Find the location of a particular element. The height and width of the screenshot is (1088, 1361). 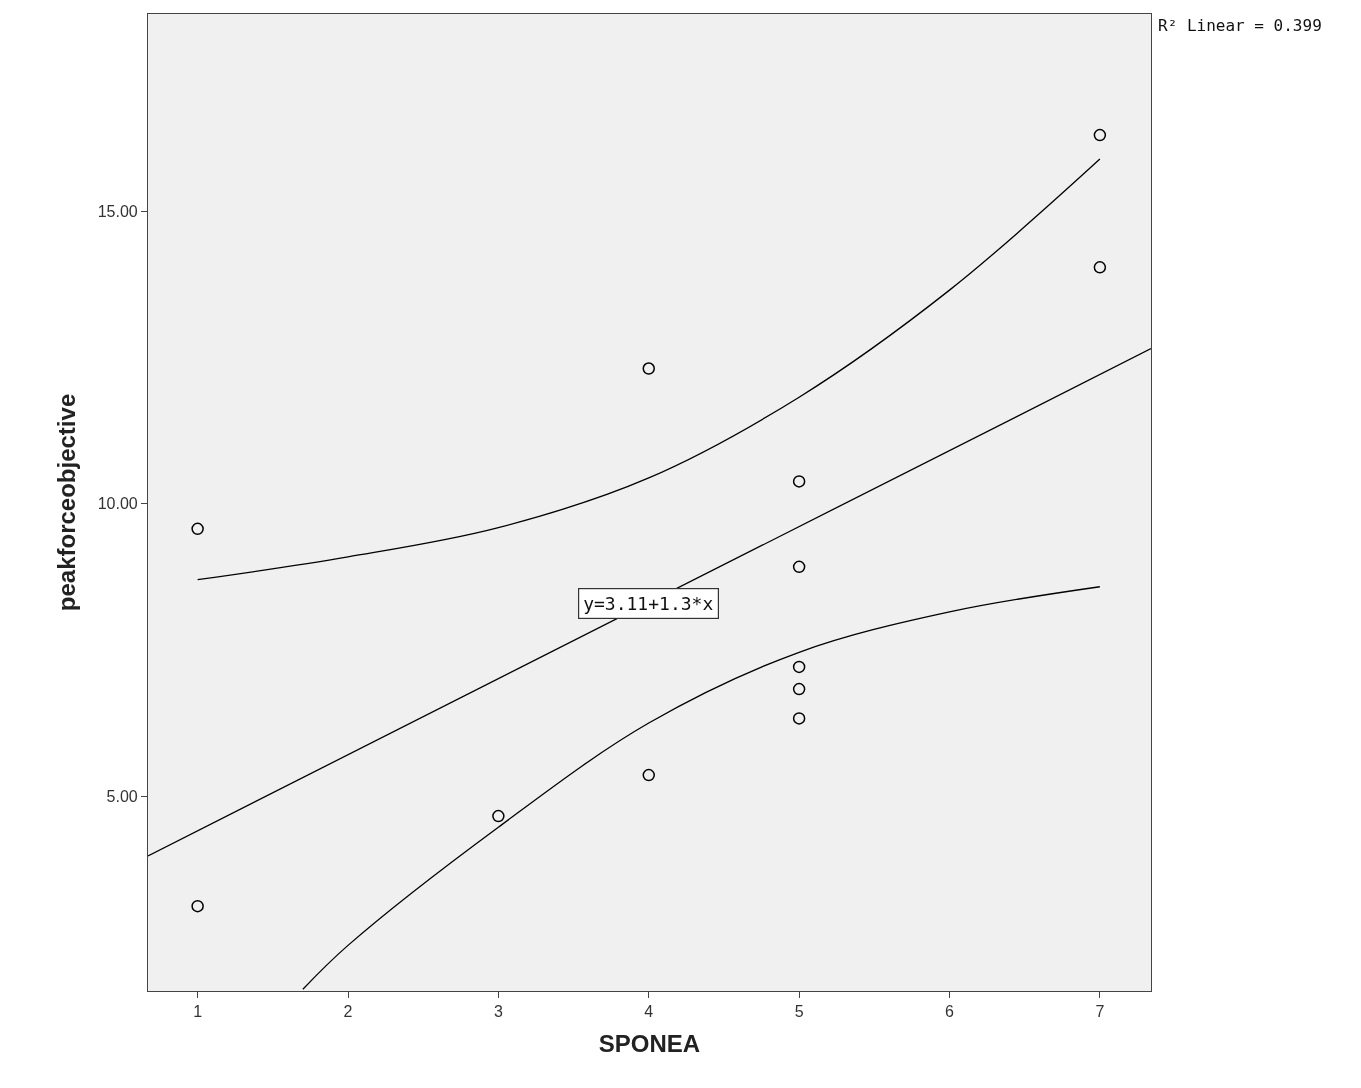

x-tick-label: 2 is located at coordinates (348, 1012).